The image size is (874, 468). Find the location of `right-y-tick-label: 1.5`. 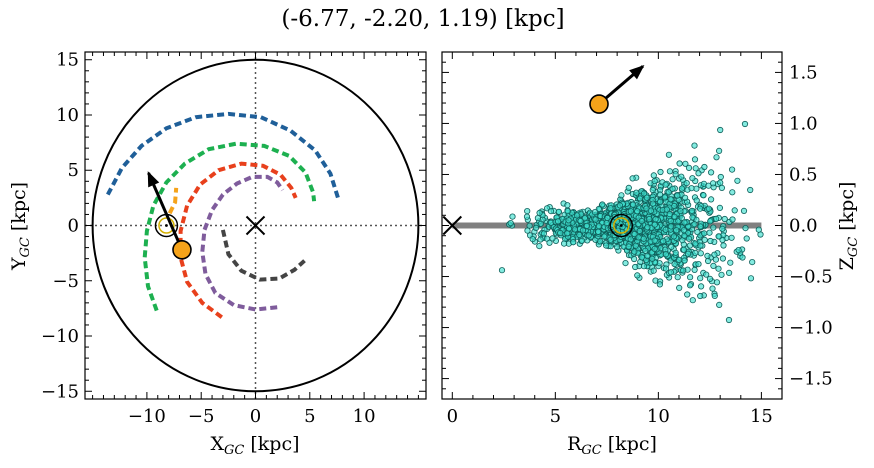

right-y-tick-label: 1.5 is located at coordinates (803, 72).